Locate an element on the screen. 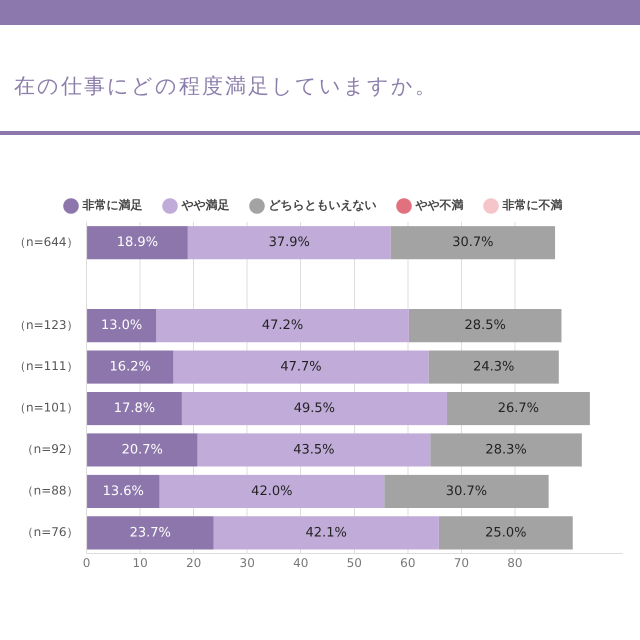 Image resolution: width=640 pixels, height=640 pixels. x-tick-label: 70 is located at coordinates (462, 563).